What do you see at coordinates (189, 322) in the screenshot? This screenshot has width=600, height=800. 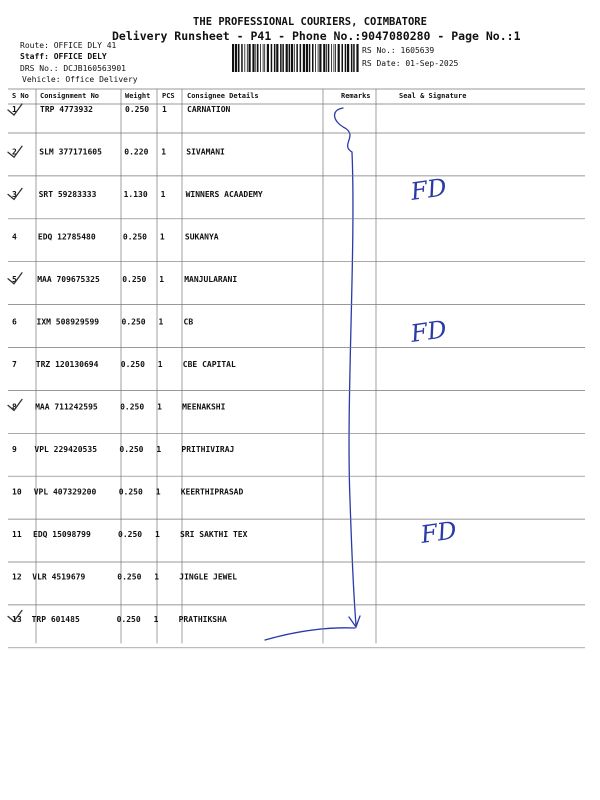 I see `cell: CB` at bounding box center [189, 322].